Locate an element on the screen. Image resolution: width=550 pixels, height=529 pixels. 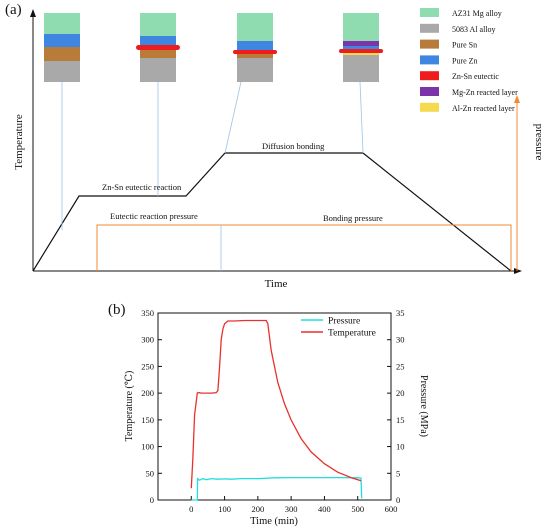
time-axis-arrow is located at coordinates (518, 271).